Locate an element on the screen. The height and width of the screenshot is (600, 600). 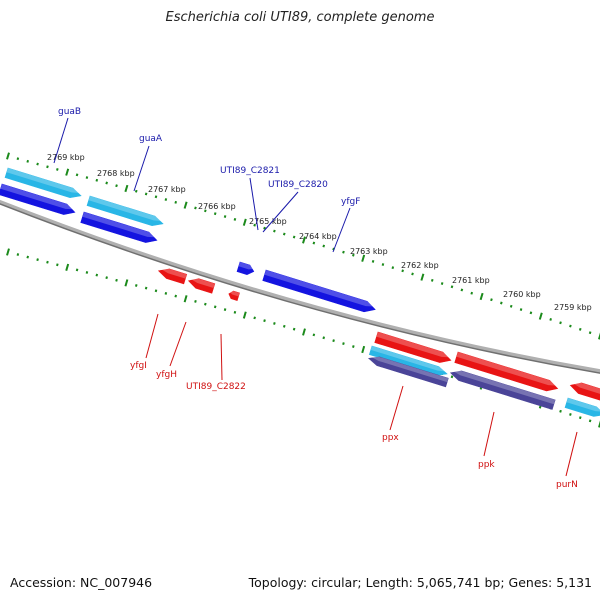
ppx-gene-arrow is located at coordinates (413, 347).